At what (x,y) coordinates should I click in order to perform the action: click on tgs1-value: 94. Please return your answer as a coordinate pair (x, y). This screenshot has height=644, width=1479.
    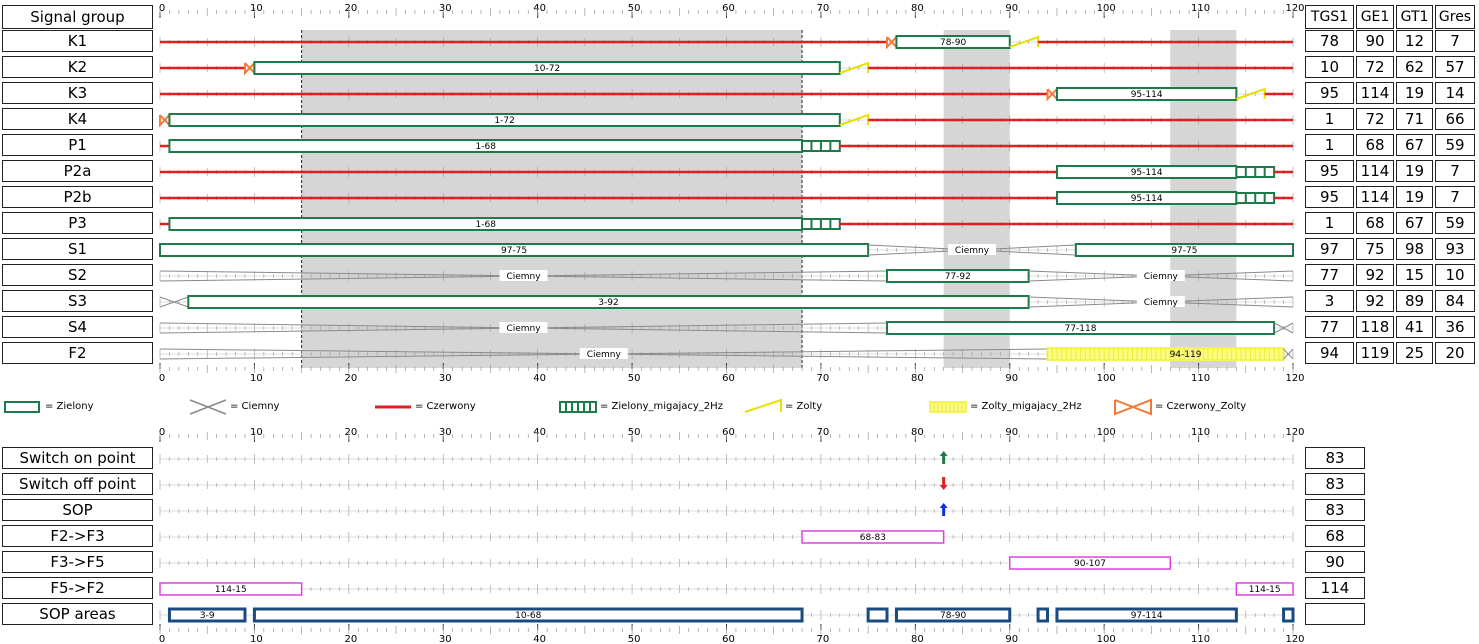
    Looking at the image, I should click on (1329, 353).